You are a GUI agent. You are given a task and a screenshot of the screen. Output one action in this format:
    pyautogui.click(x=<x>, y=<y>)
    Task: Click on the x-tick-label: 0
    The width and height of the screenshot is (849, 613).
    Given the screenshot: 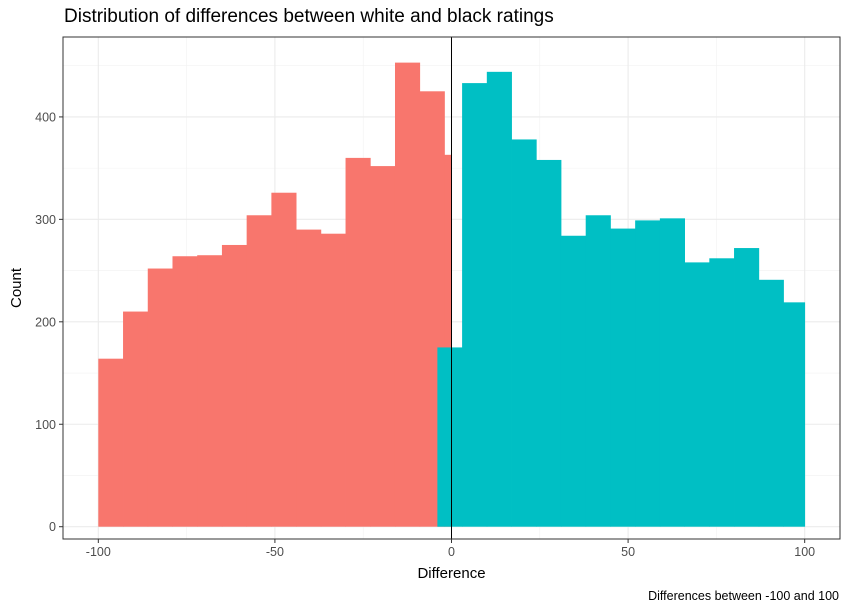 What is the action you would take?
    pyautogui.click(x=451, y=552)
    